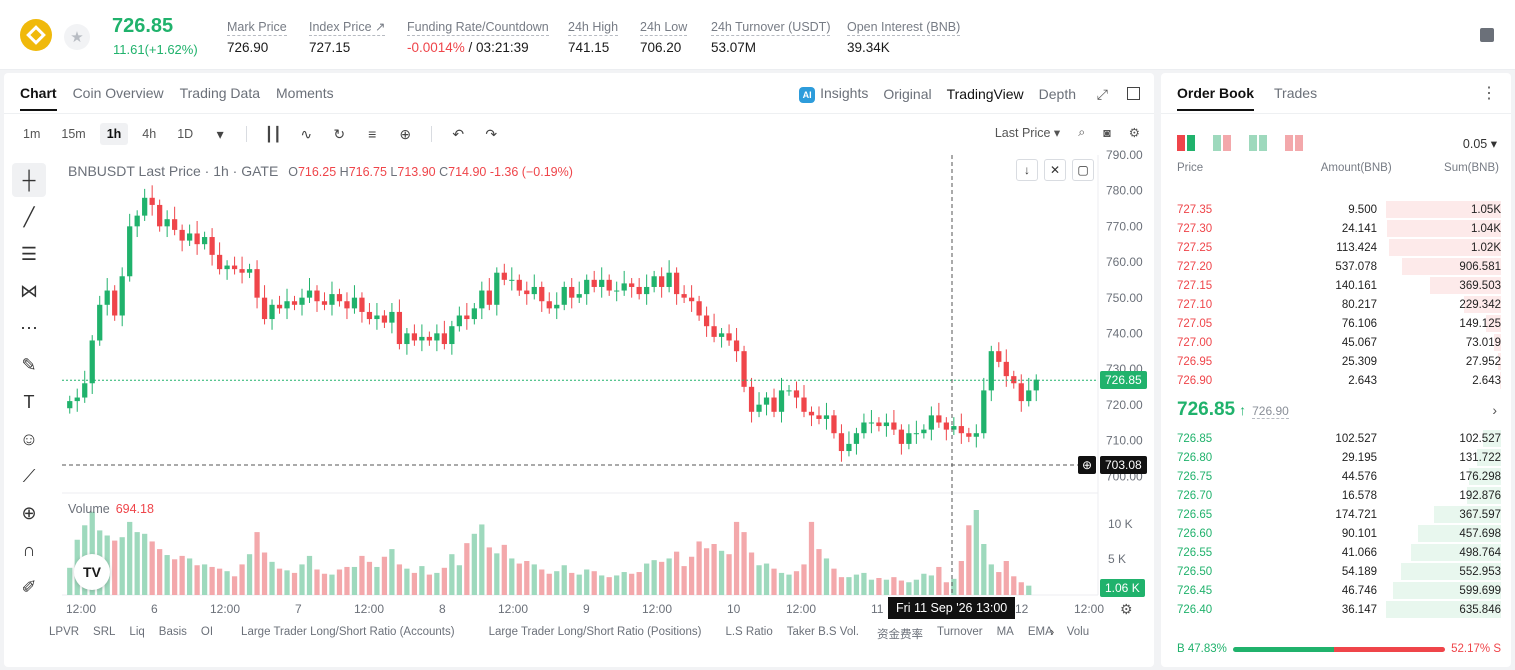 This screenshot has width=1515, height=670. I want to click on fullscreen-icon, so click(1133, 93).